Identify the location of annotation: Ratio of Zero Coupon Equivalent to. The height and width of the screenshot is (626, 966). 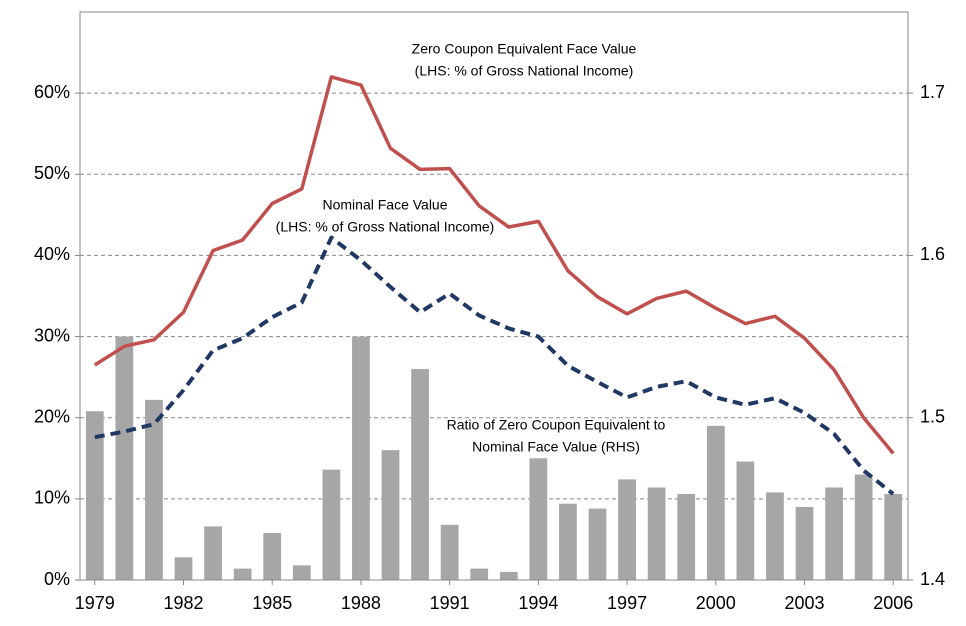
(556, 425).